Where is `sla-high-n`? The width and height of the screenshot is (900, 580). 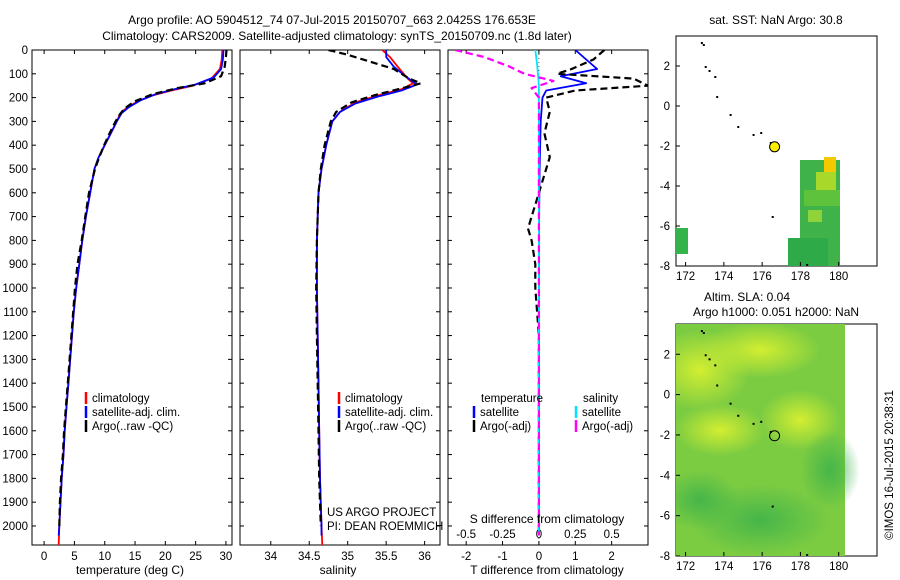 sla-high-n is located at coordinates (760, 351).